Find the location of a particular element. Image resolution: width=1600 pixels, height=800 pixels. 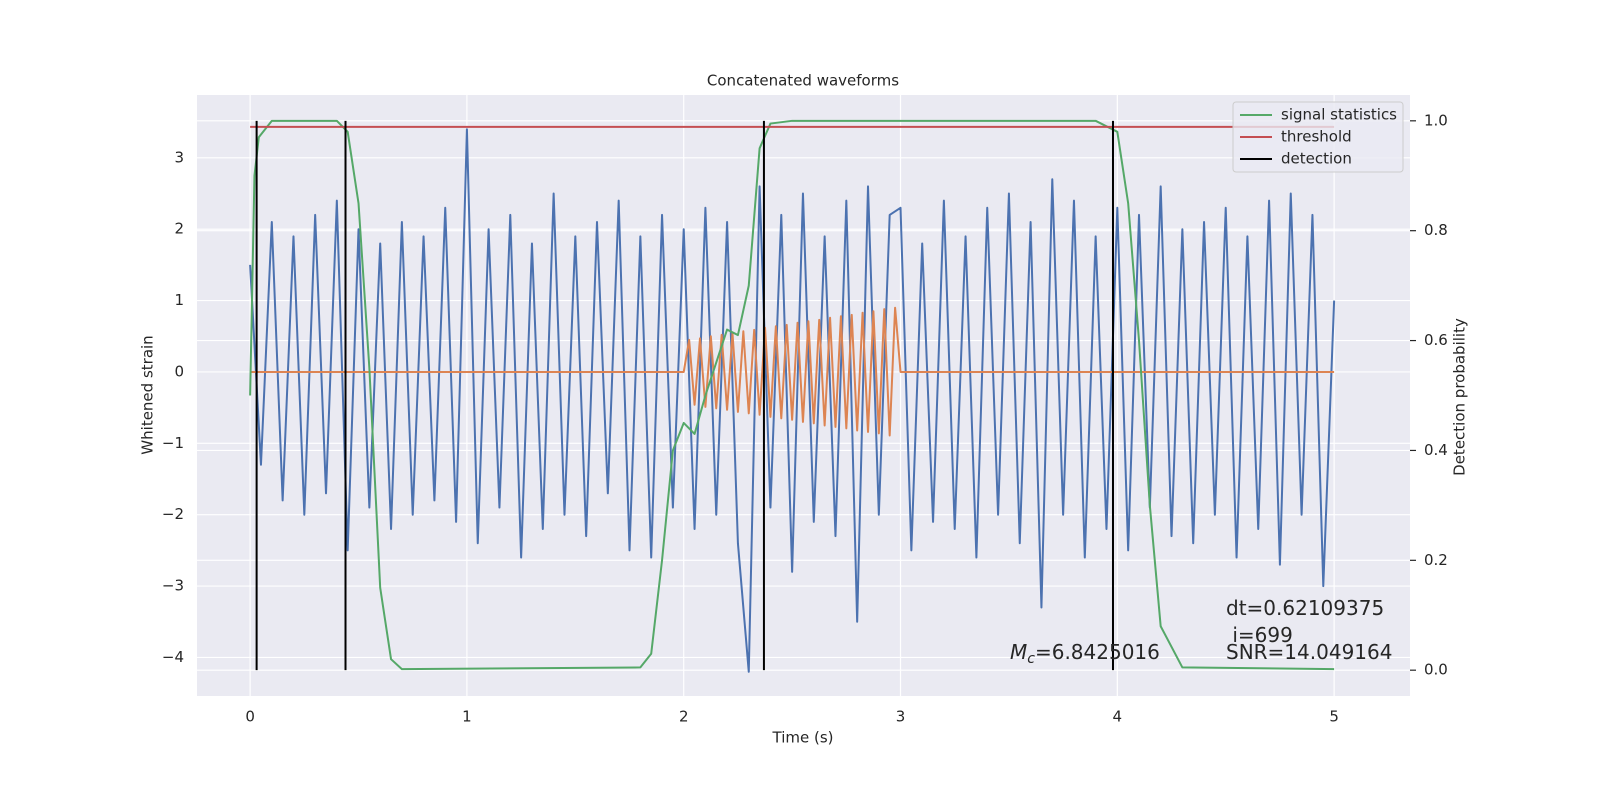

y2-axis-label: Detection probability is located at coordinates (1460, 397).